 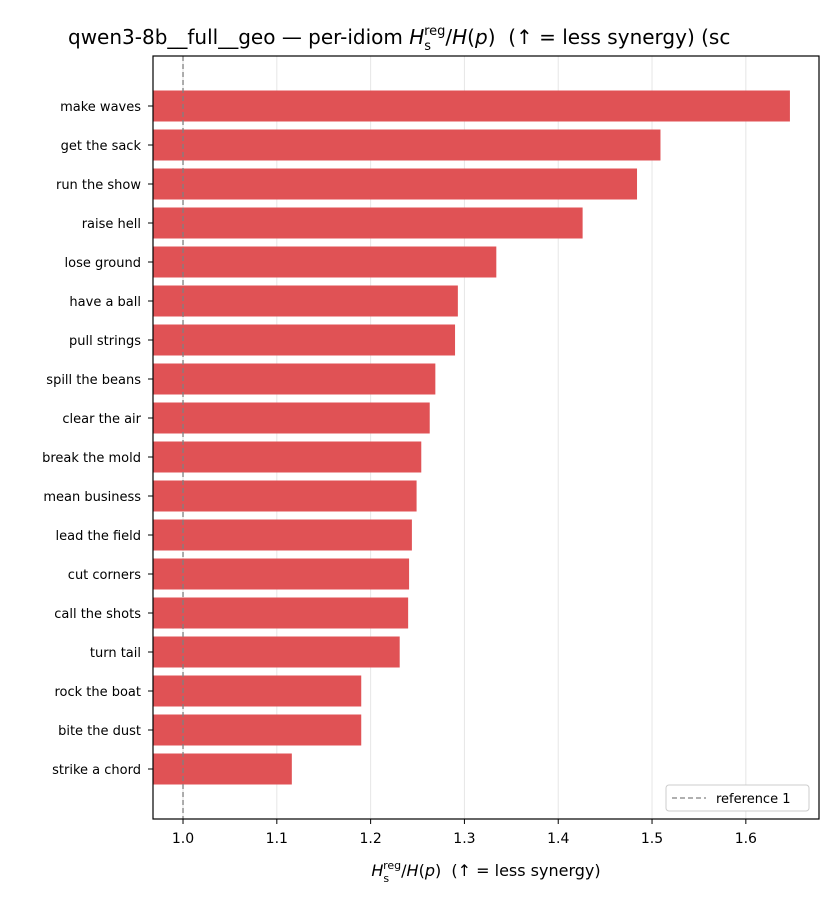 What do you see at coordinates (427, 46) in the screenshot?
I see `title-sub: s` at bounding box center [427, 46].